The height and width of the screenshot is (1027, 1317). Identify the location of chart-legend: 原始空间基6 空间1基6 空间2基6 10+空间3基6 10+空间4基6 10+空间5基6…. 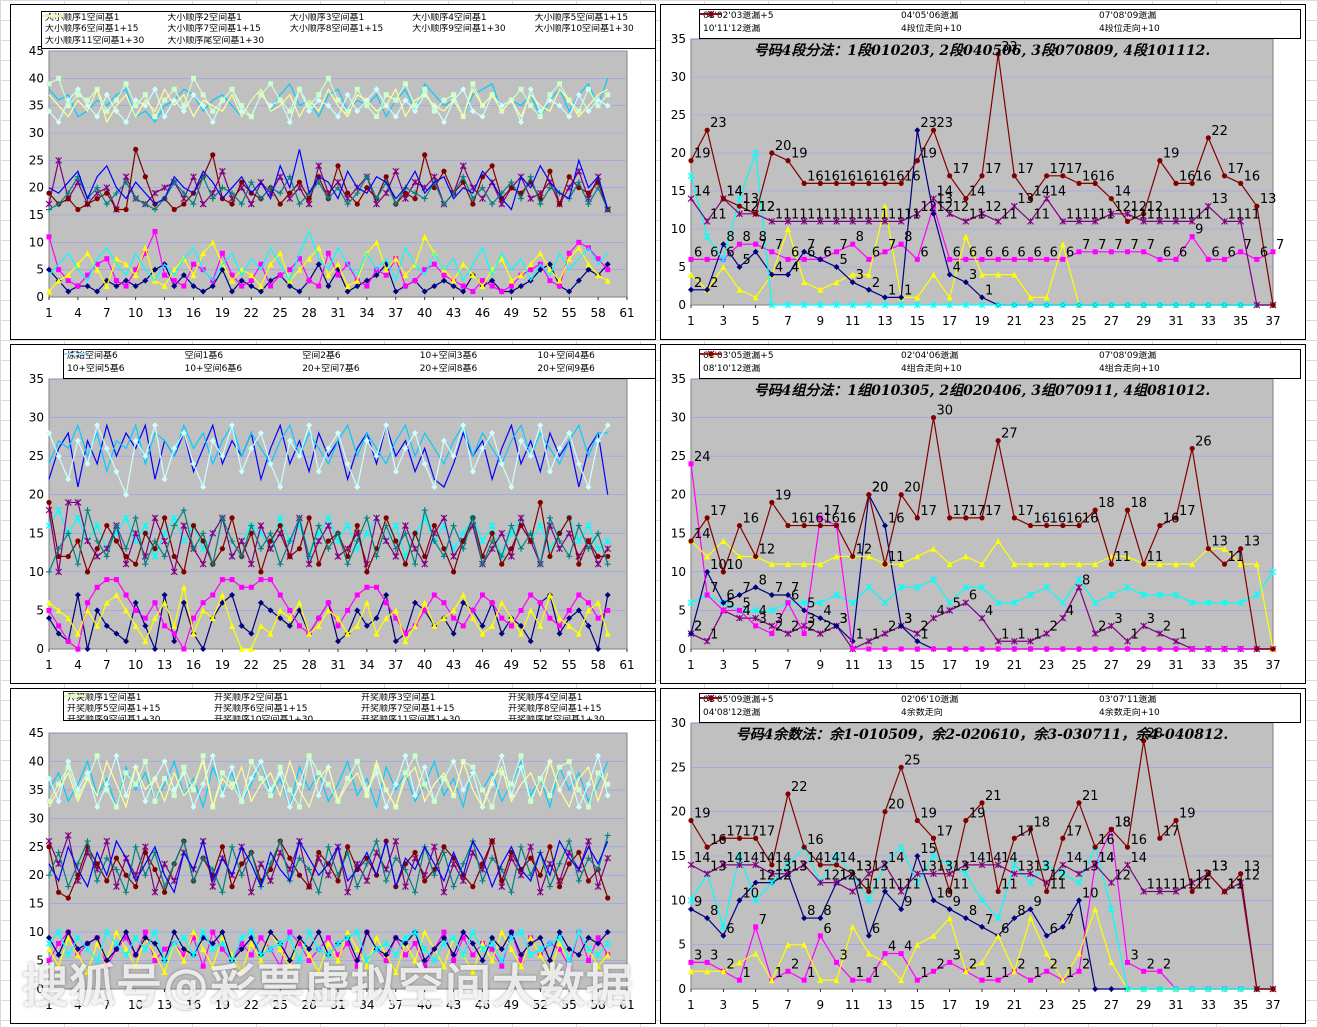
(359, 364).